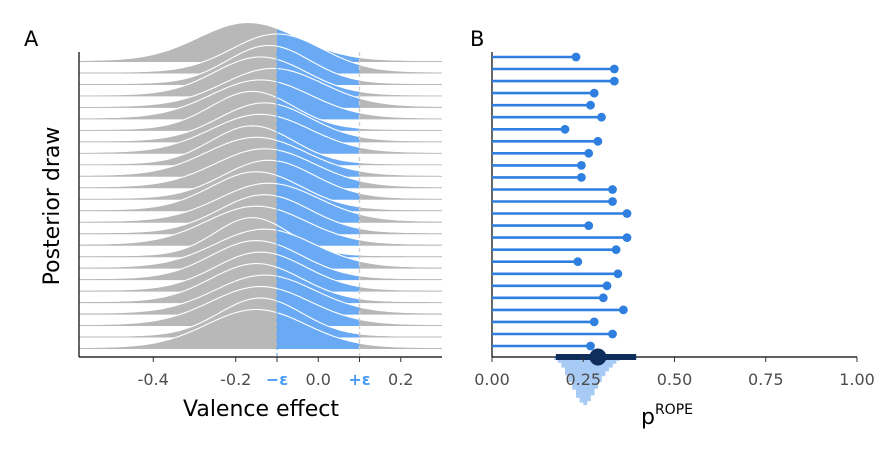  I want to click on panel-a-y-title: Posterior draw, so click(52, 206).